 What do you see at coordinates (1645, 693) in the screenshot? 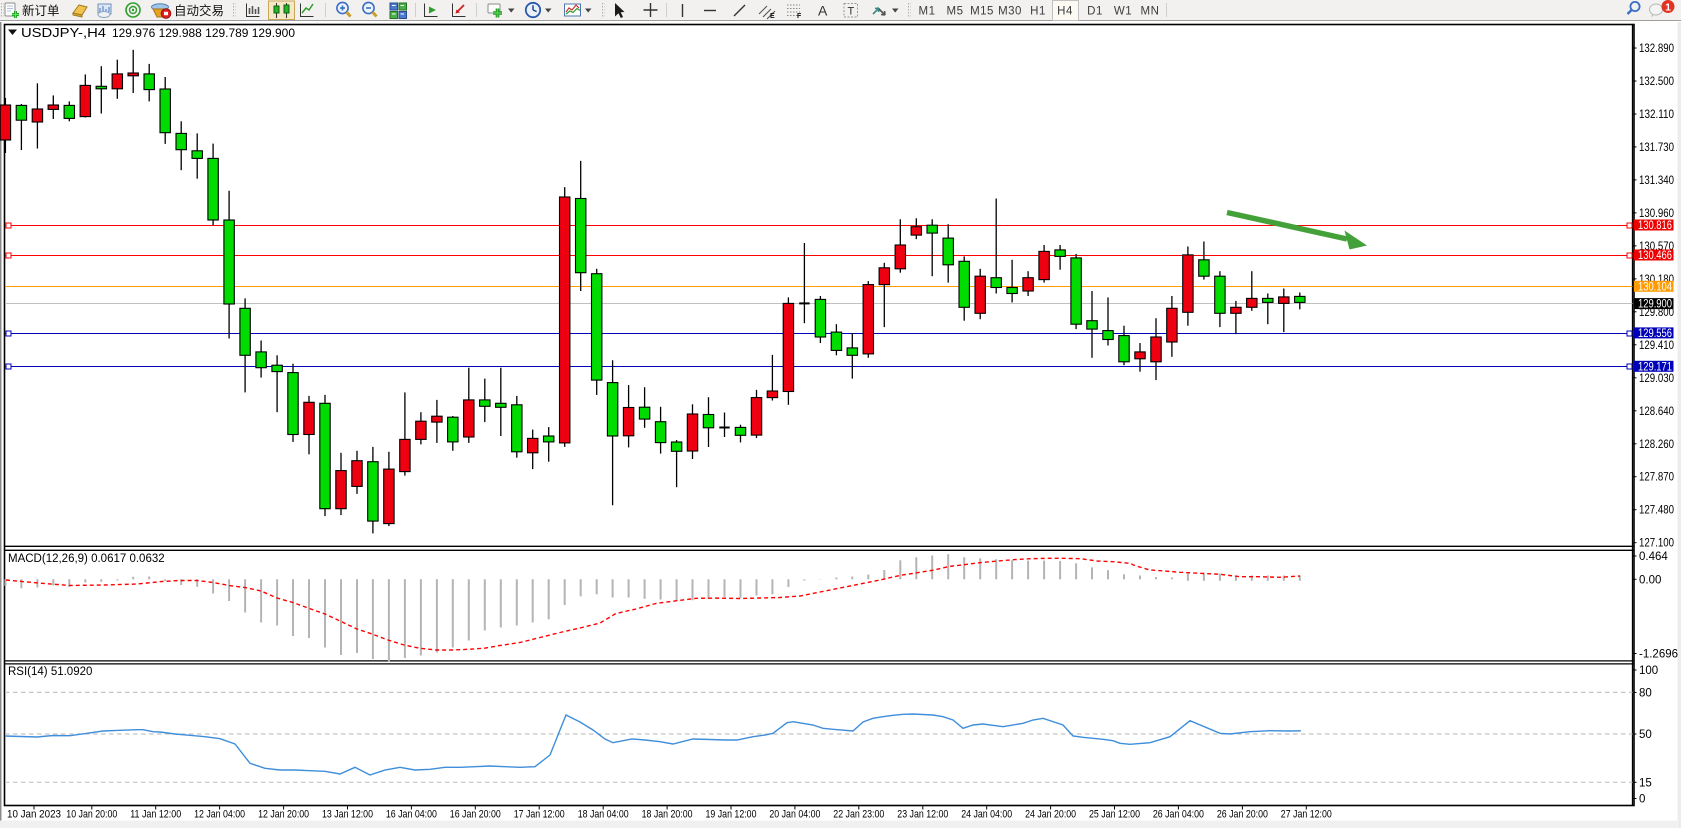
I see `svg-text: 80` at bounding box center [1645, 693].